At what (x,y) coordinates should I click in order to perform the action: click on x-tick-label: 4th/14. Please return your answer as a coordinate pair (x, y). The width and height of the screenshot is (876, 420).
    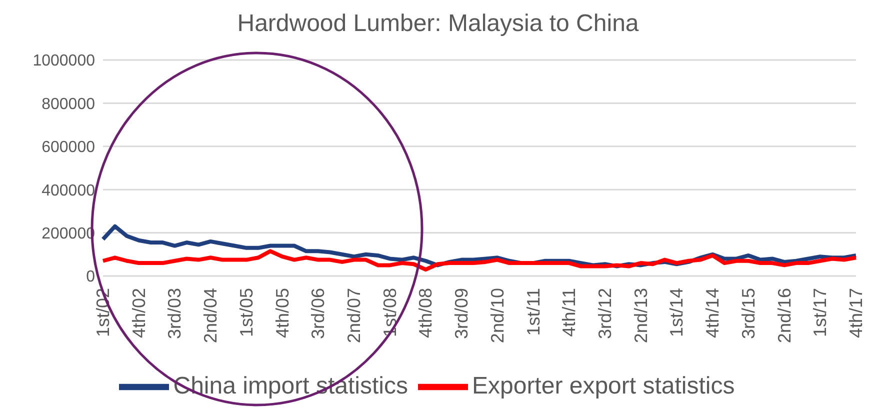
    Looking at the image, I should click on (712, 313).